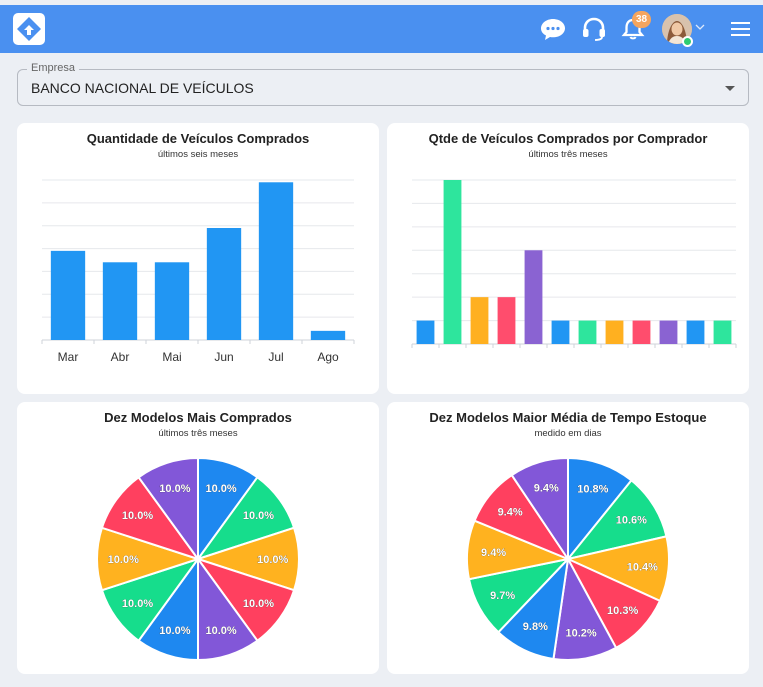  I want to click on tick-label: Jun, so click(223, 357).